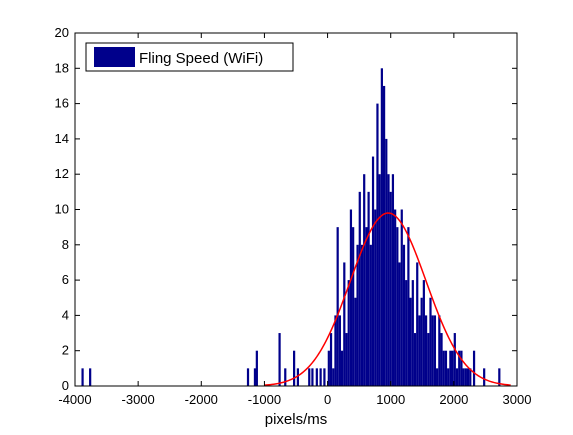 This screenshot has height=435, width=573. Describe the element at coordinates (138, 399) in the screenshot. I see `x-tick-label: -3000` at that location.